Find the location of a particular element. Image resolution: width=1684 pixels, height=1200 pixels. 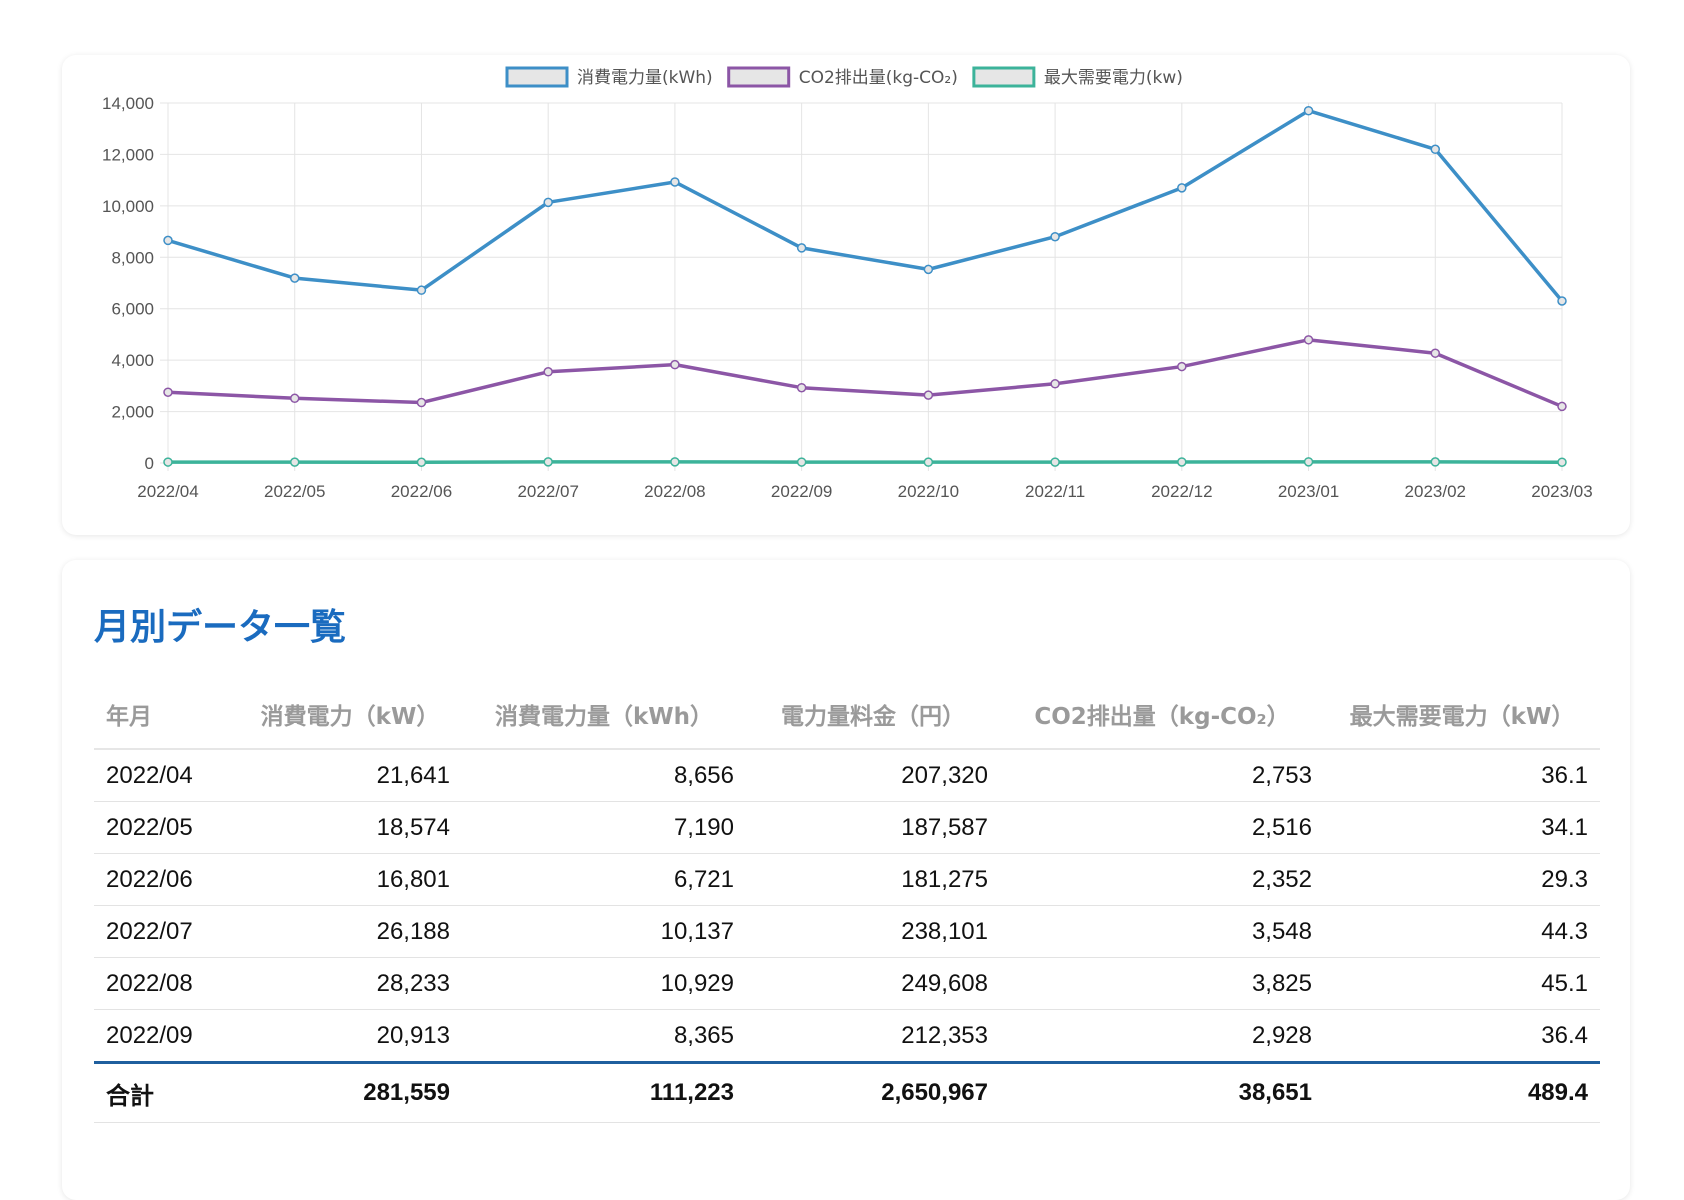

cell-co2: 3,548 is located at coordinates (1162, 932).